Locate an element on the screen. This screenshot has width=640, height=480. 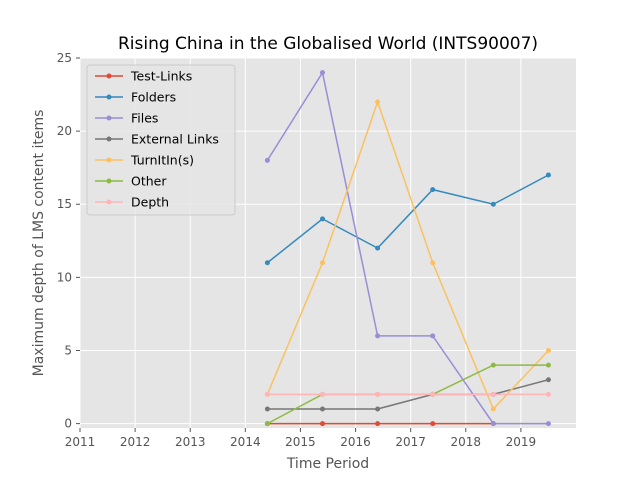
legend-label: TurnItIn(s) is located at coordinates (162, 160).